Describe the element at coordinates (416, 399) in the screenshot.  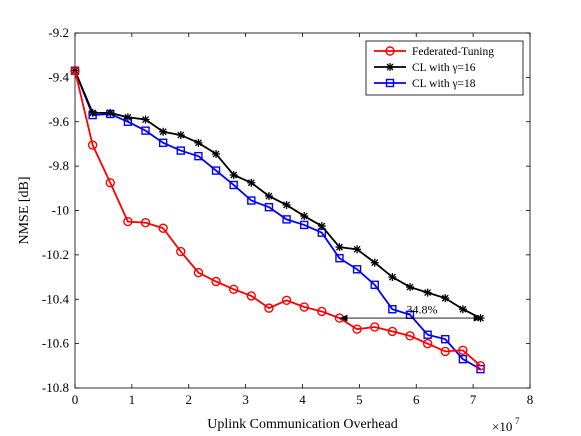
I see `x-tick-label: 6` at that location.